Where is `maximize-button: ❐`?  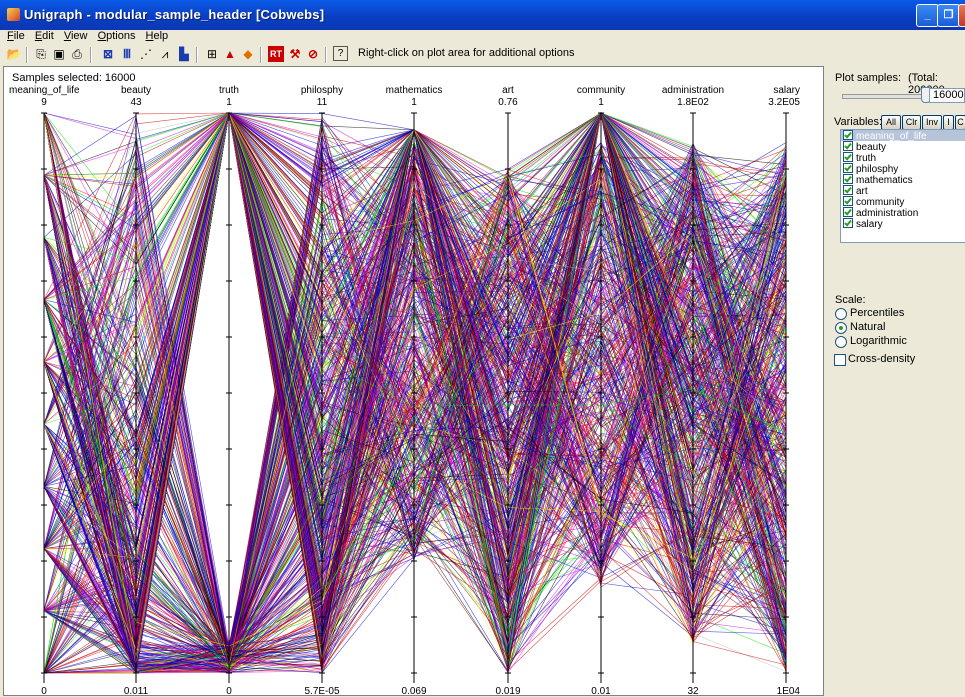 maximize-button: ❐ is located at coordinates (948, 15).